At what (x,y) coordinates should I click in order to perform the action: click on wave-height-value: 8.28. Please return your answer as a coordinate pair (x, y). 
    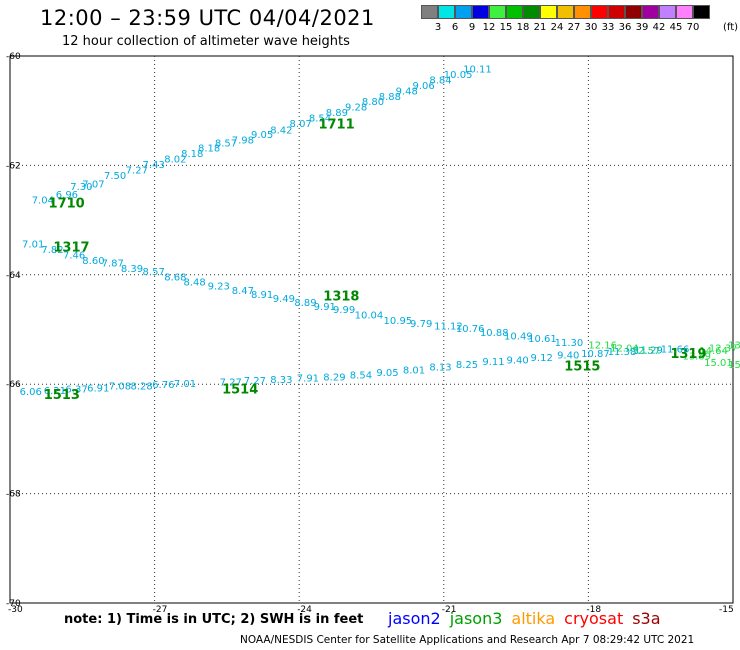
    Looking at the image, I should click on (142, 387).